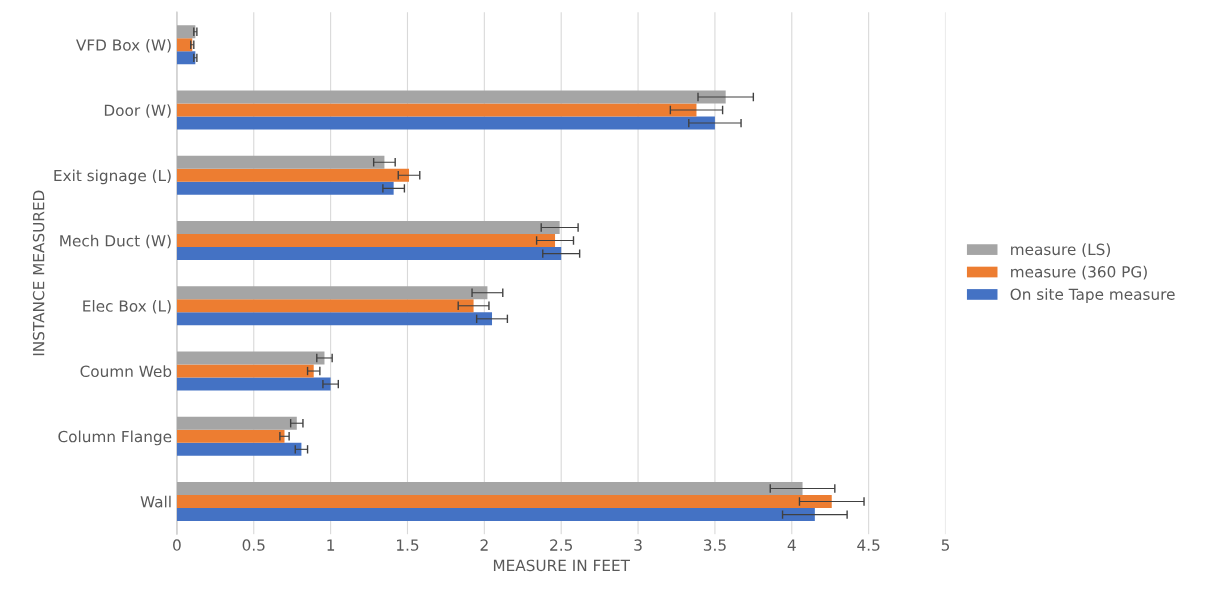 The height and width of the screenshot is (607, 1220). I want to click on x-tick-label: 2, so click(484, 545).